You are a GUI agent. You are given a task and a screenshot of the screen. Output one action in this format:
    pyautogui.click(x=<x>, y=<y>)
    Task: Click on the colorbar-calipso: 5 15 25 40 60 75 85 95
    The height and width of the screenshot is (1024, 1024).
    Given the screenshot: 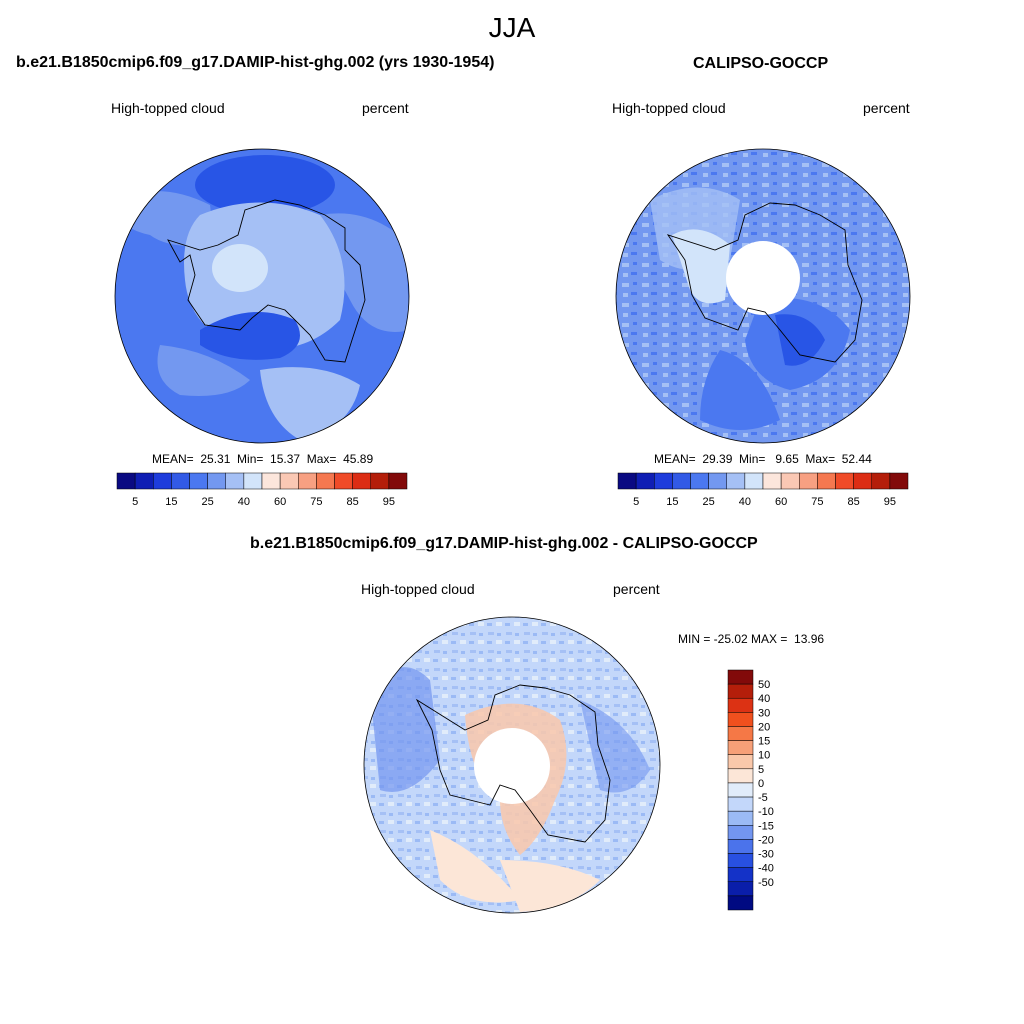 What is the action you would take?
    pyautogui.click(x=763, y=490)
    